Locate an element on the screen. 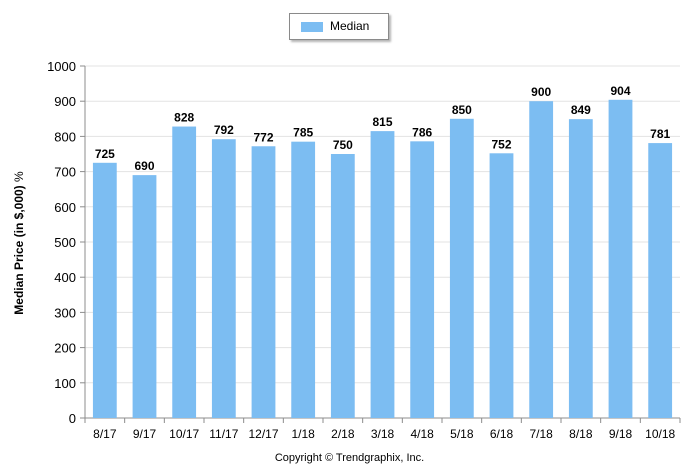 This screenshot has height=469, width=699. y-axis-title: Median Price (in $,000) % is located at coordinates (19, 242).